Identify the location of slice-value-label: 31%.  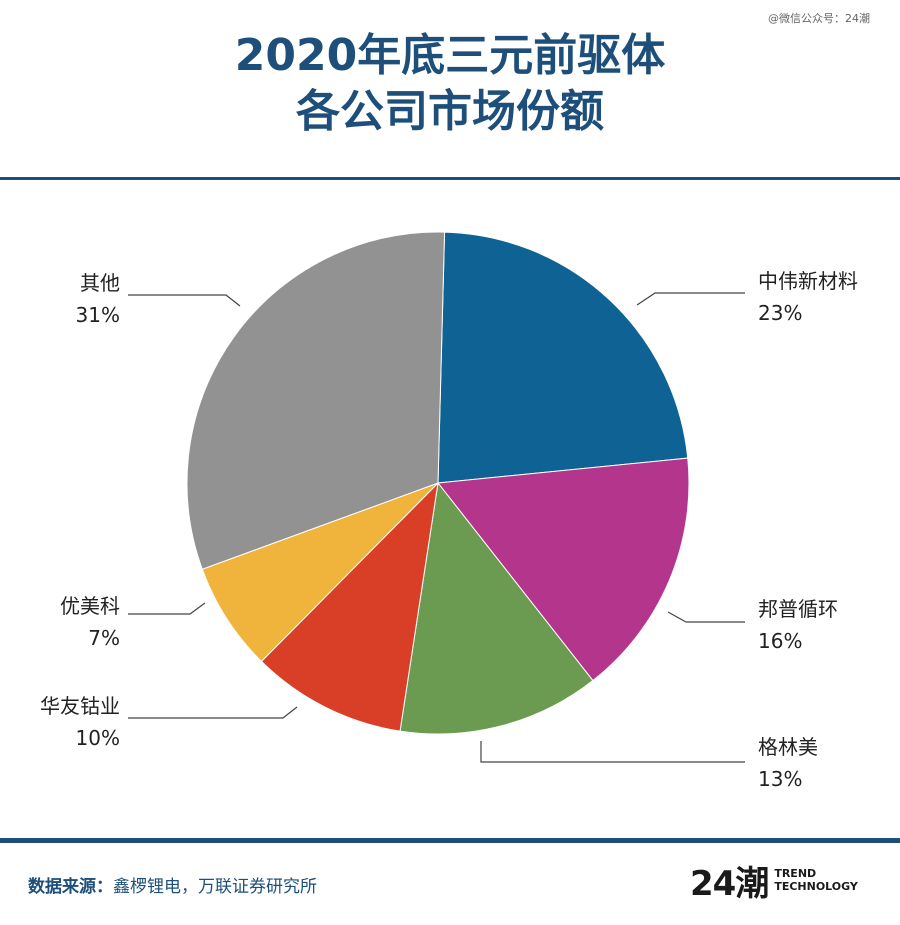
(98, 315).